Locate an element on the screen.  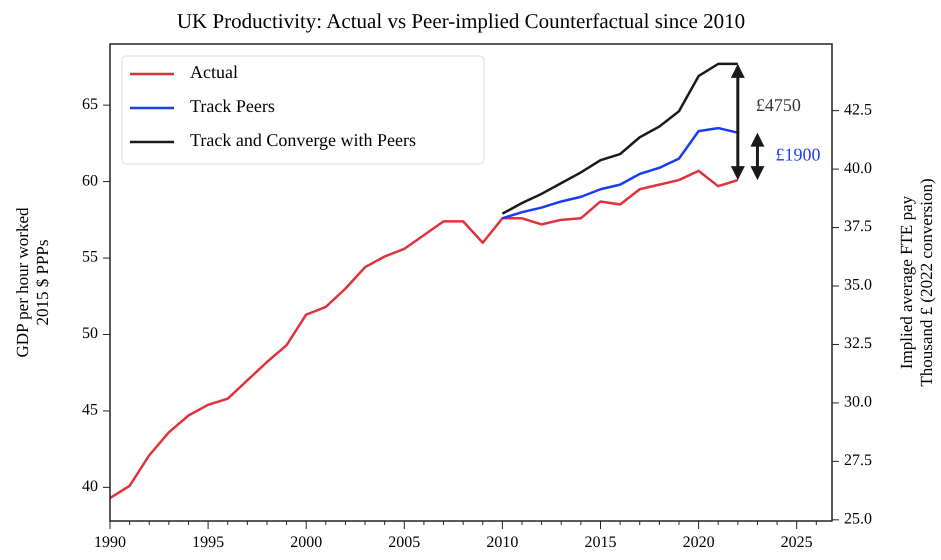
y2-tick-label: 25.0 is located at coordinates (858, 519).